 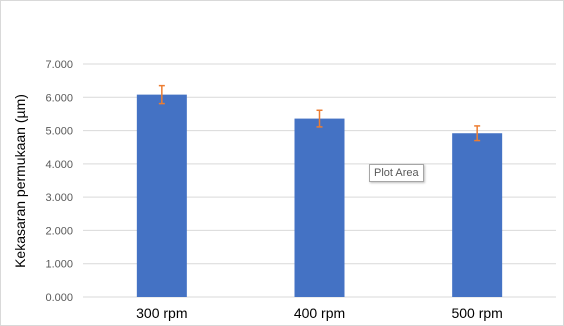 What do you see at coordinates (59, 198) in the screenshot?
I see `y-tick-label: 3.000` at bounding box center [59, 198].